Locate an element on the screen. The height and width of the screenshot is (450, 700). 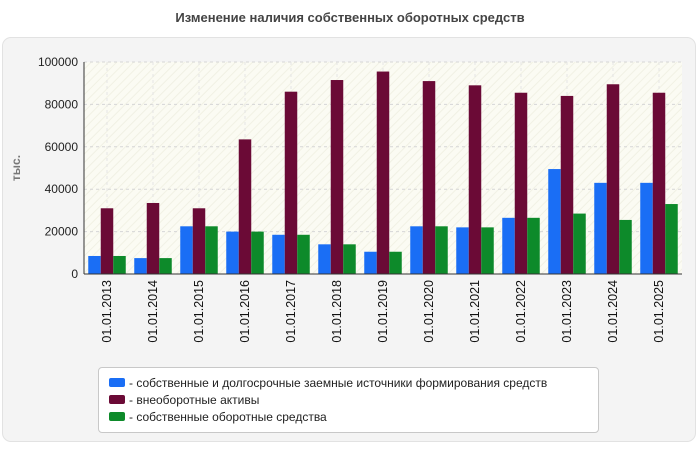
bar-series-1-01.01.2025 is located at coordinates (659, 183).